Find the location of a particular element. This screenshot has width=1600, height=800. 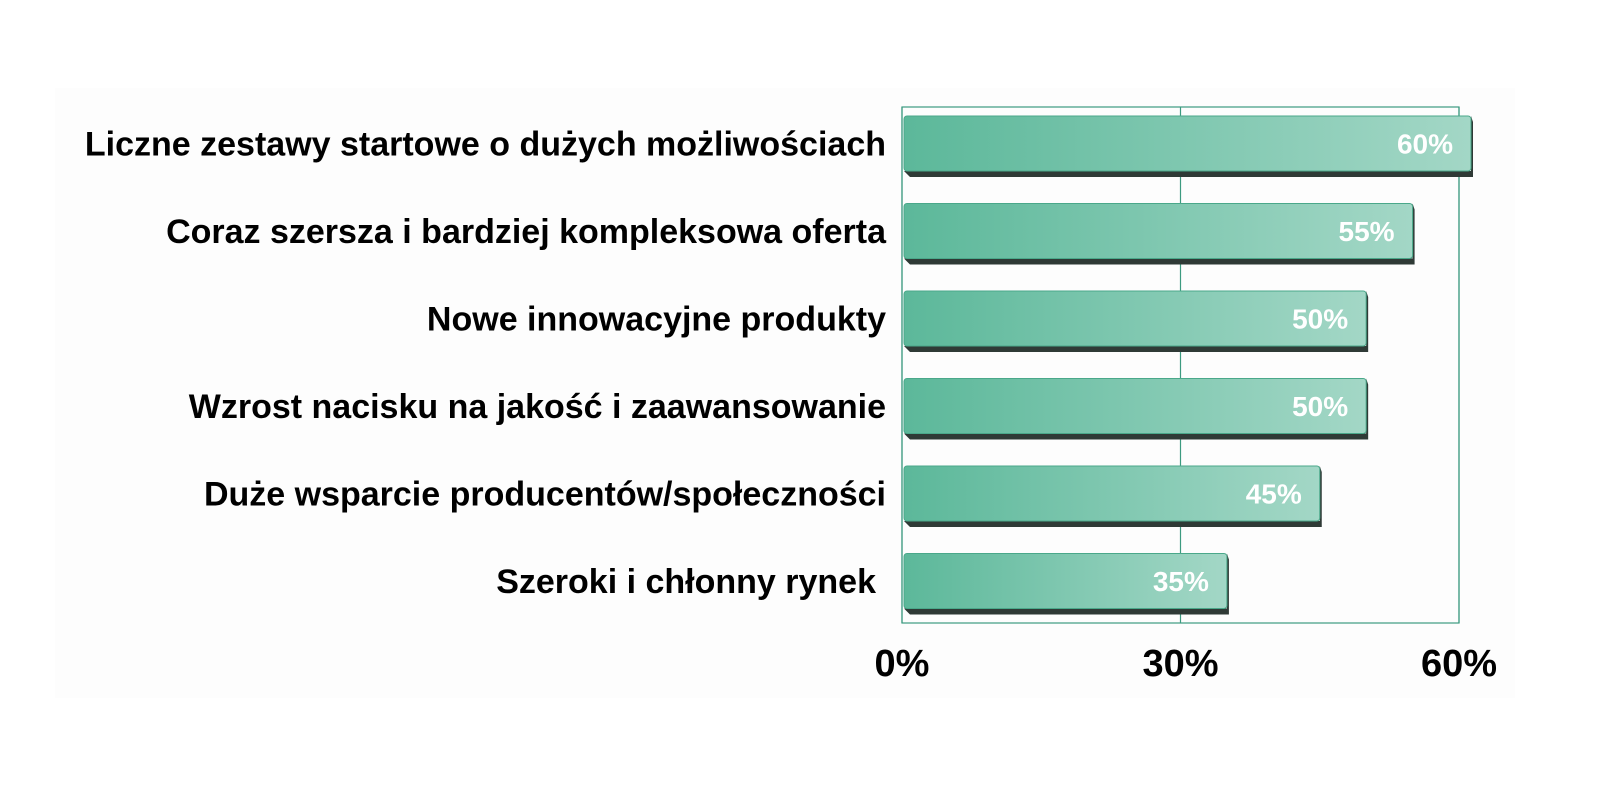

x-tick-label: 0% is located at coordinates (902, 664).